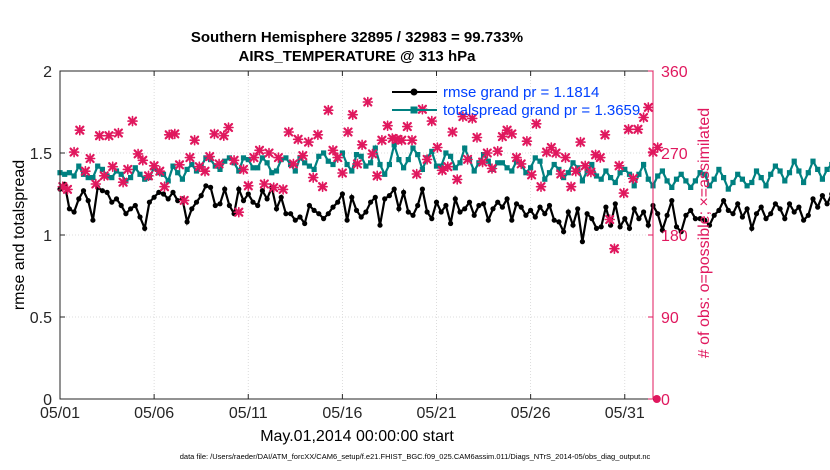  I want to click on legend-rmse-marker, so click(414, 92).